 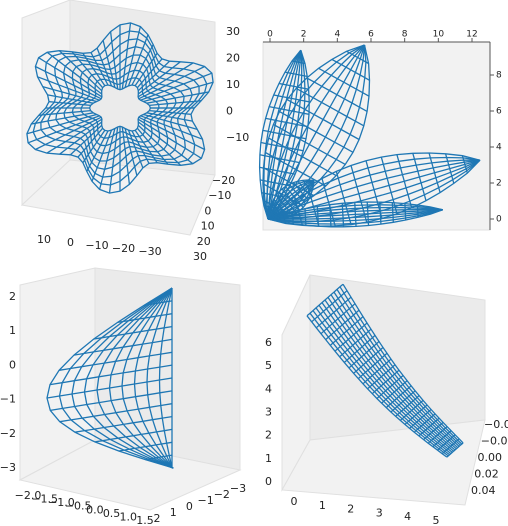 I want to click on z-tick-label: −10, so click(x=237, y=137).